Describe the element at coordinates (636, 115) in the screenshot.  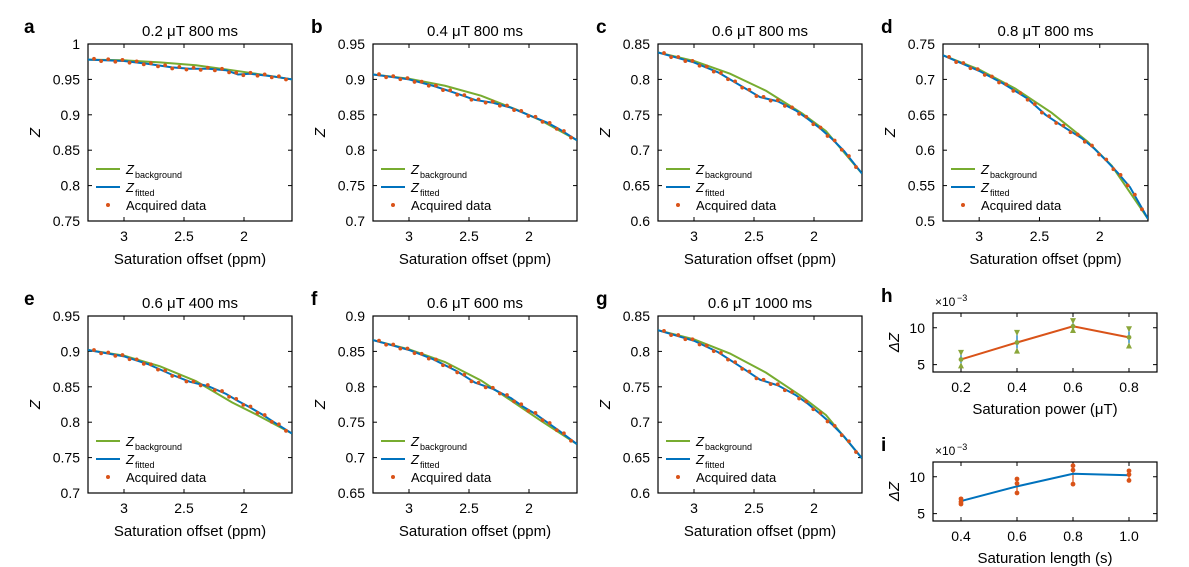
I see `y-tick-label: 0.75` at that location.